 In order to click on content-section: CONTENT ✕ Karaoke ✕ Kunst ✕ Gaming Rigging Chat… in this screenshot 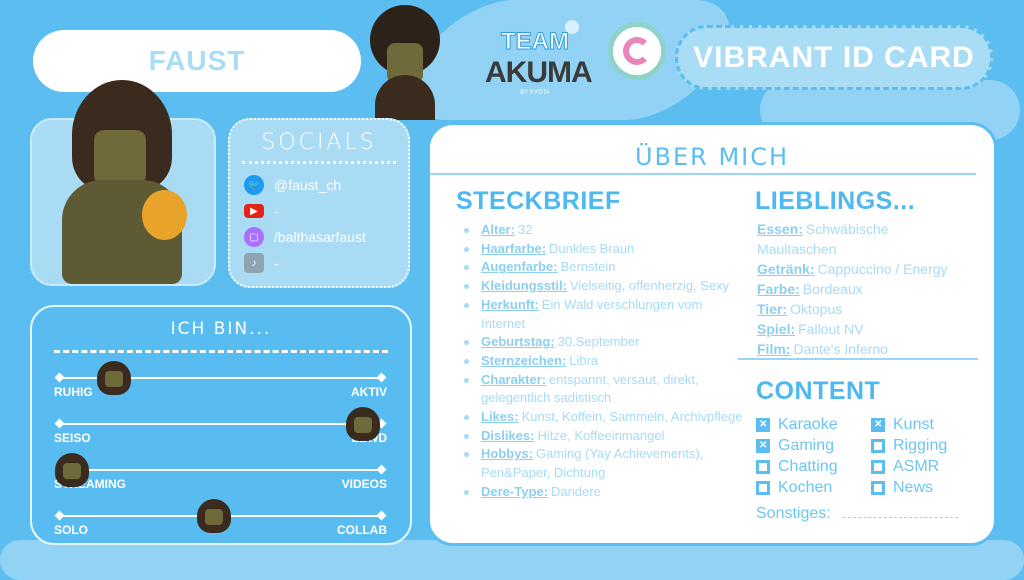, I will do `click(866, 450)`.